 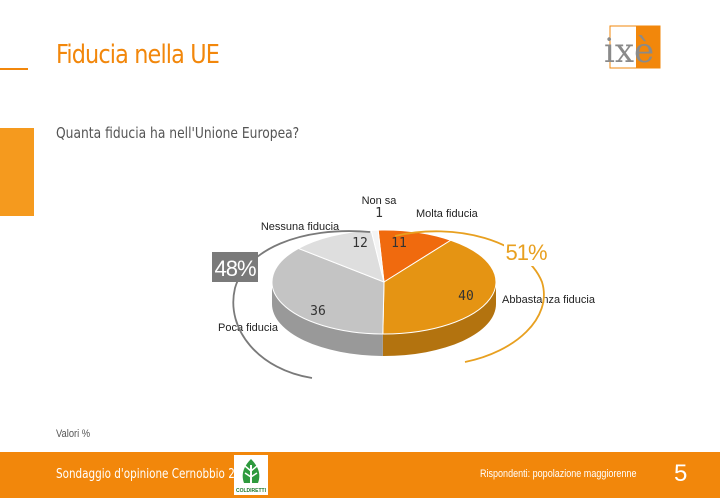 What do you see at coordinates (14, 69) in the screenshot?
I see `title-underline` at bounding box center [14, 69].